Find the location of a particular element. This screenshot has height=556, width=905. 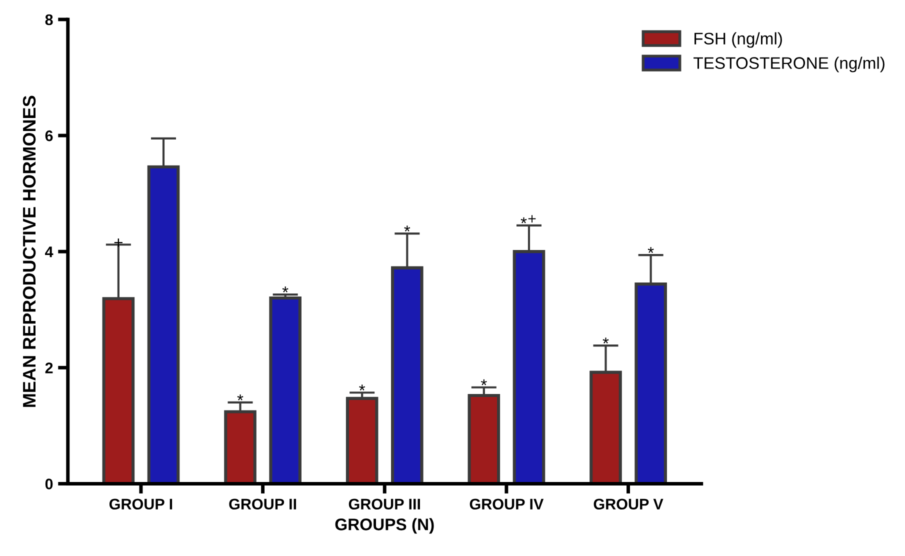

y-axis-title: MEAN REPRODUCTIVE HORMONES is located at coordinates (29, 251).